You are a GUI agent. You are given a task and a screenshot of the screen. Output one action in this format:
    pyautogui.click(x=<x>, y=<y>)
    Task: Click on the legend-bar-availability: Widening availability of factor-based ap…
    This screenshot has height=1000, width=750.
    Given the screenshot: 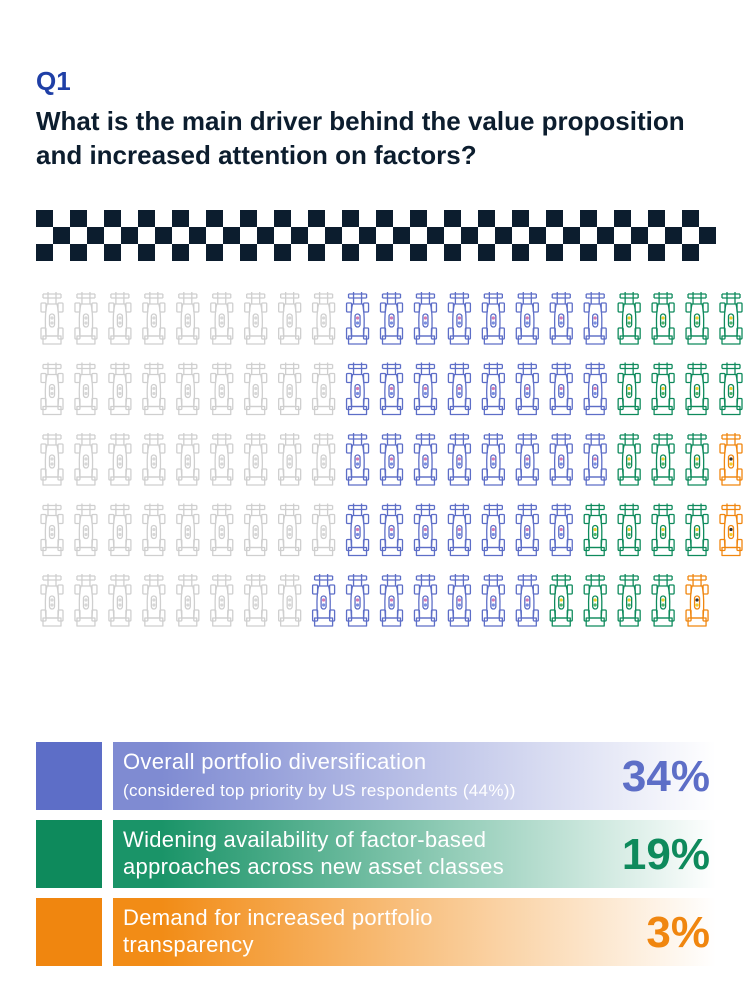 What is the action you would take?
    pyautogui.click(x=414, y=854)
    